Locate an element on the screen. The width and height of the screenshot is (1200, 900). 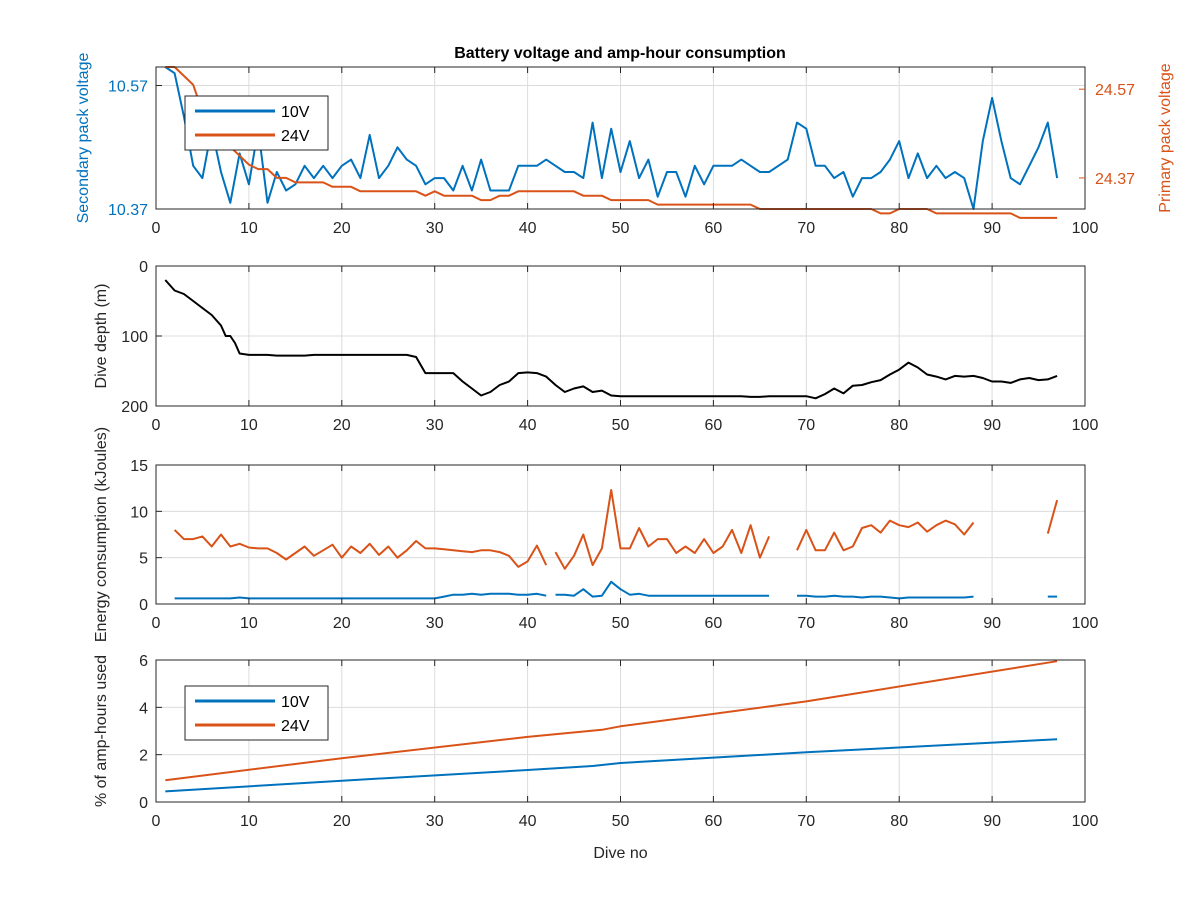
y-tick-label: 2 is located at coordinates (143, 756).